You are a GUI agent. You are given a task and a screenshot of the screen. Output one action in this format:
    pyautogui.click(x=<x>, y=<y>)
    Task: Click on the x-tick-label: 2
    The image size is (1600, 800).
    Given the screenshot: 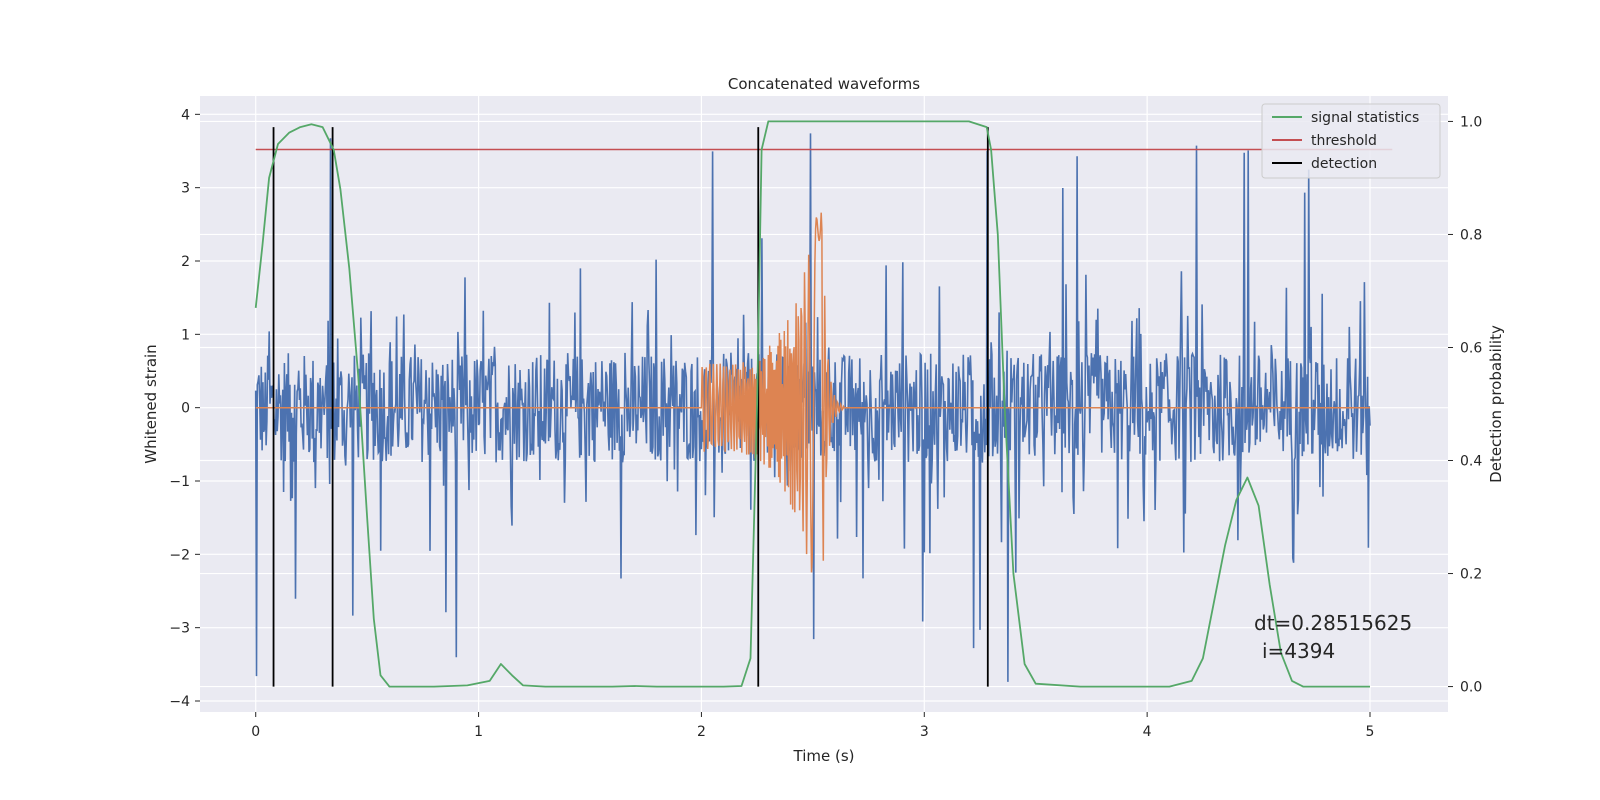 What is the action you would take?
    pyautogui.click(x=701, y=732)
    